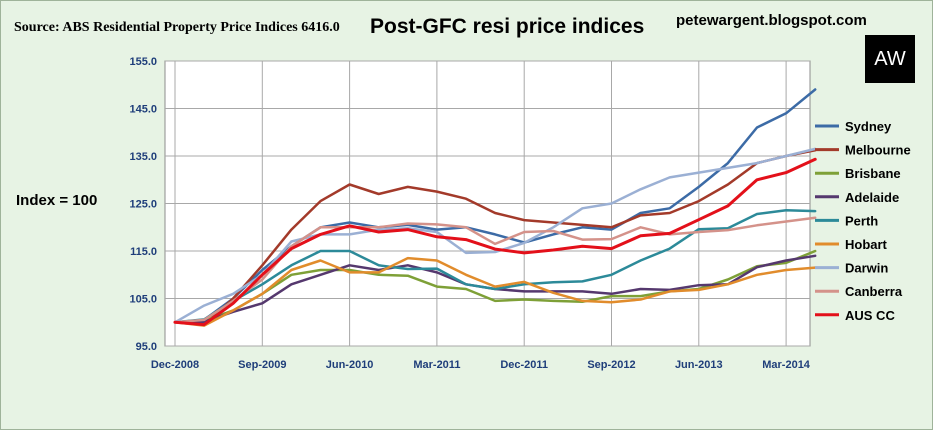  What do you see at coordinates (699, 365) in the screenshot?
I see `x-tick-label: Jun-2013` at bounding box center [699, 365].